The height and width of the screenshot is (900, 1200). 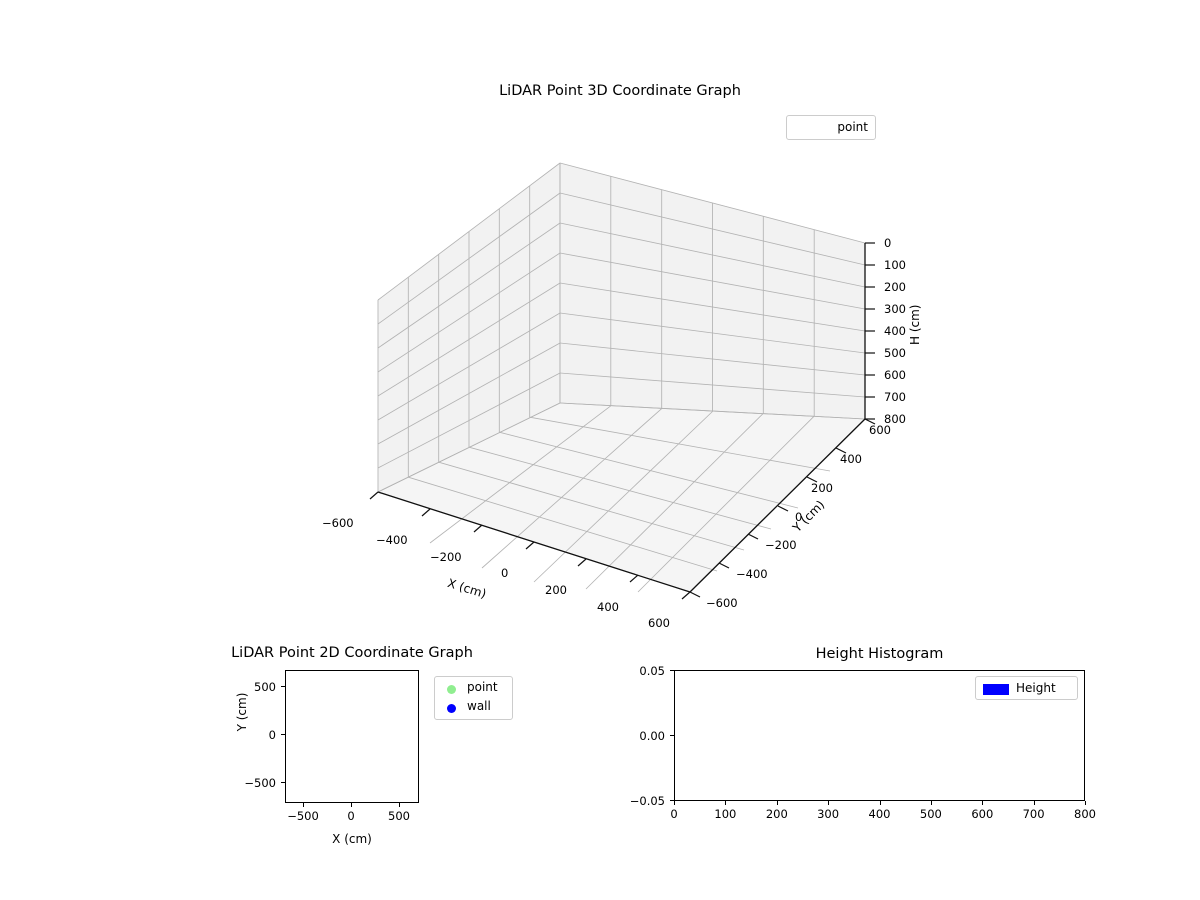 I want to click on tick-xhist-6: 600, so click(x=982, y=814).